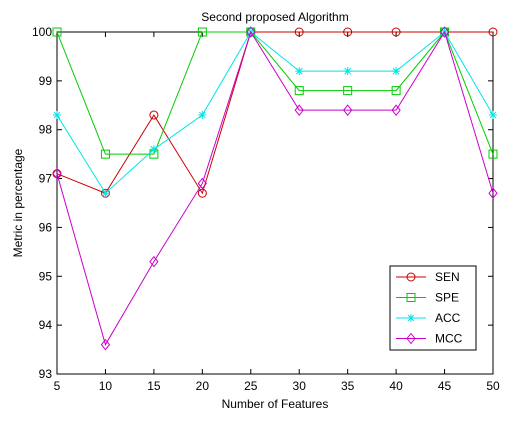 The height and width of the screenshot is (425, 516). I want to click on chart-title: Second proposed Algorithm, so click(274, 17).